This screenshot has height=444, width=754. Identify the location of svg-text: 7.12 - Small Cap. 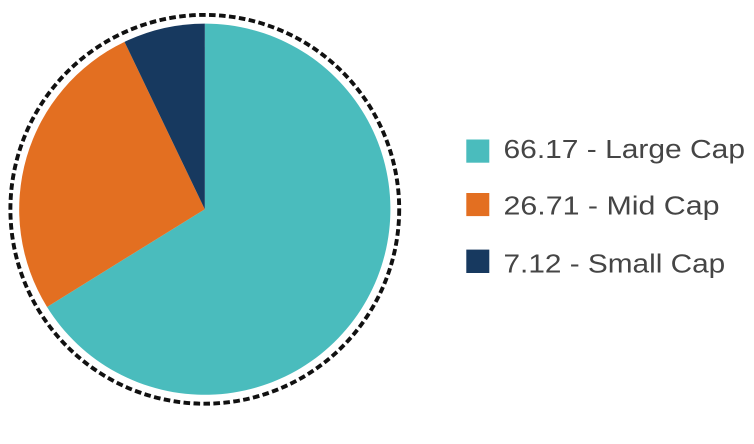
(615, 264).